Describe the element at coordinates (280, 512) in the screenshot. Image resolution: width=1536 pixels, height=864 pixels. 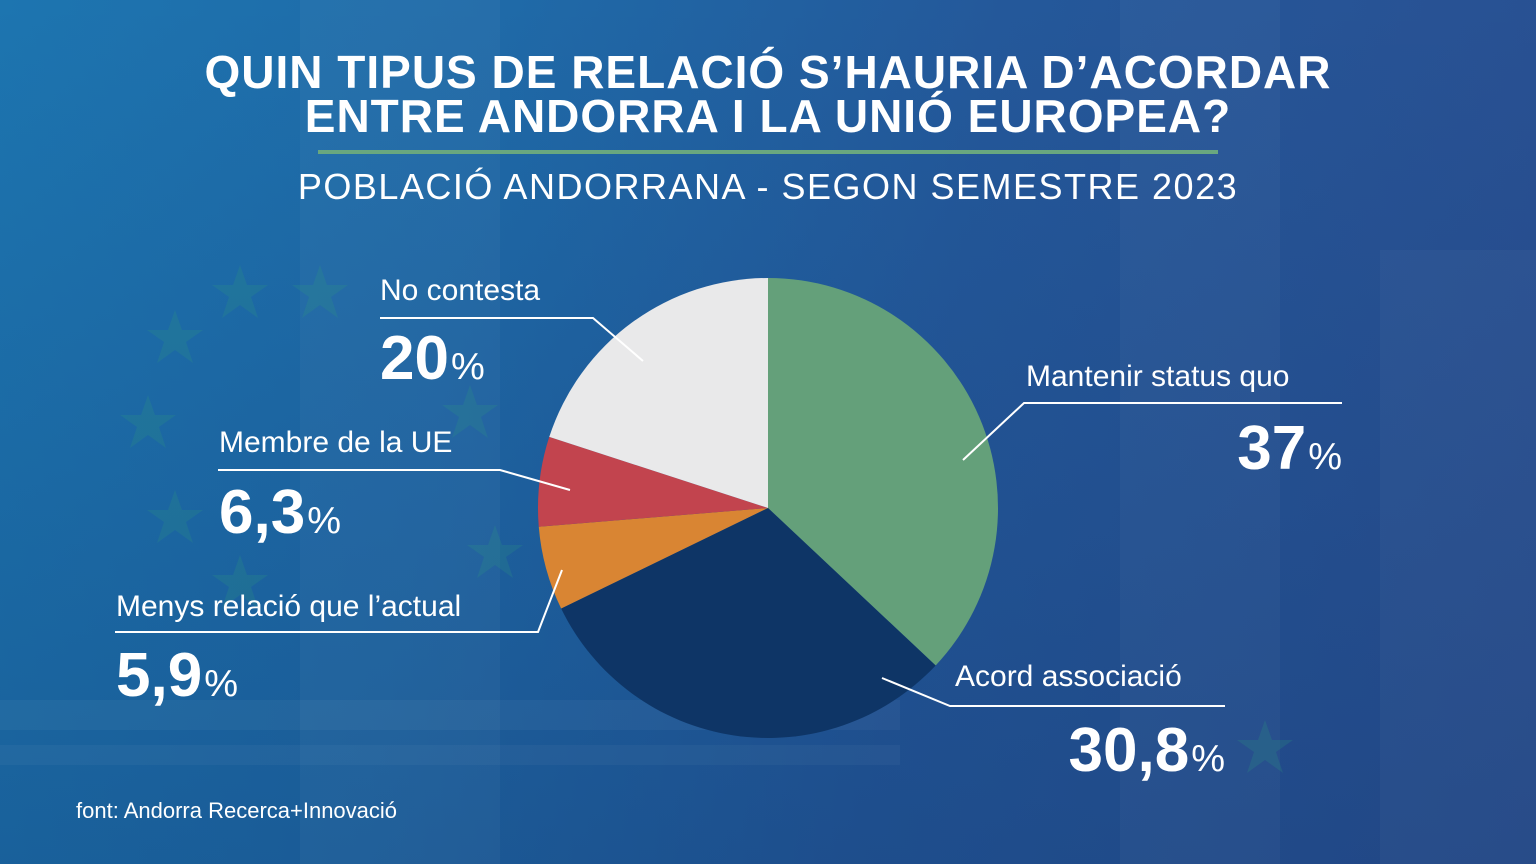
I see `slice-value-membre-ue: 6,3%` at that location.